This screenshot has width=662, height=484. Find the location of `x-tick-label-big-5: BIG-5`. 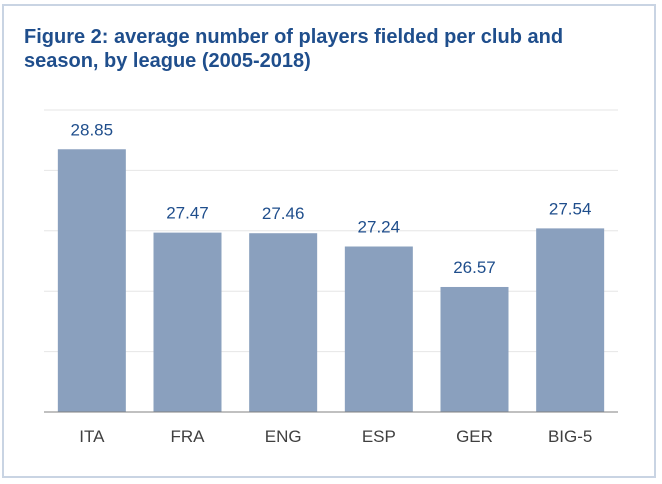

x-tick-label-big-5: BIG-5 is located at coordinates (570, 436).